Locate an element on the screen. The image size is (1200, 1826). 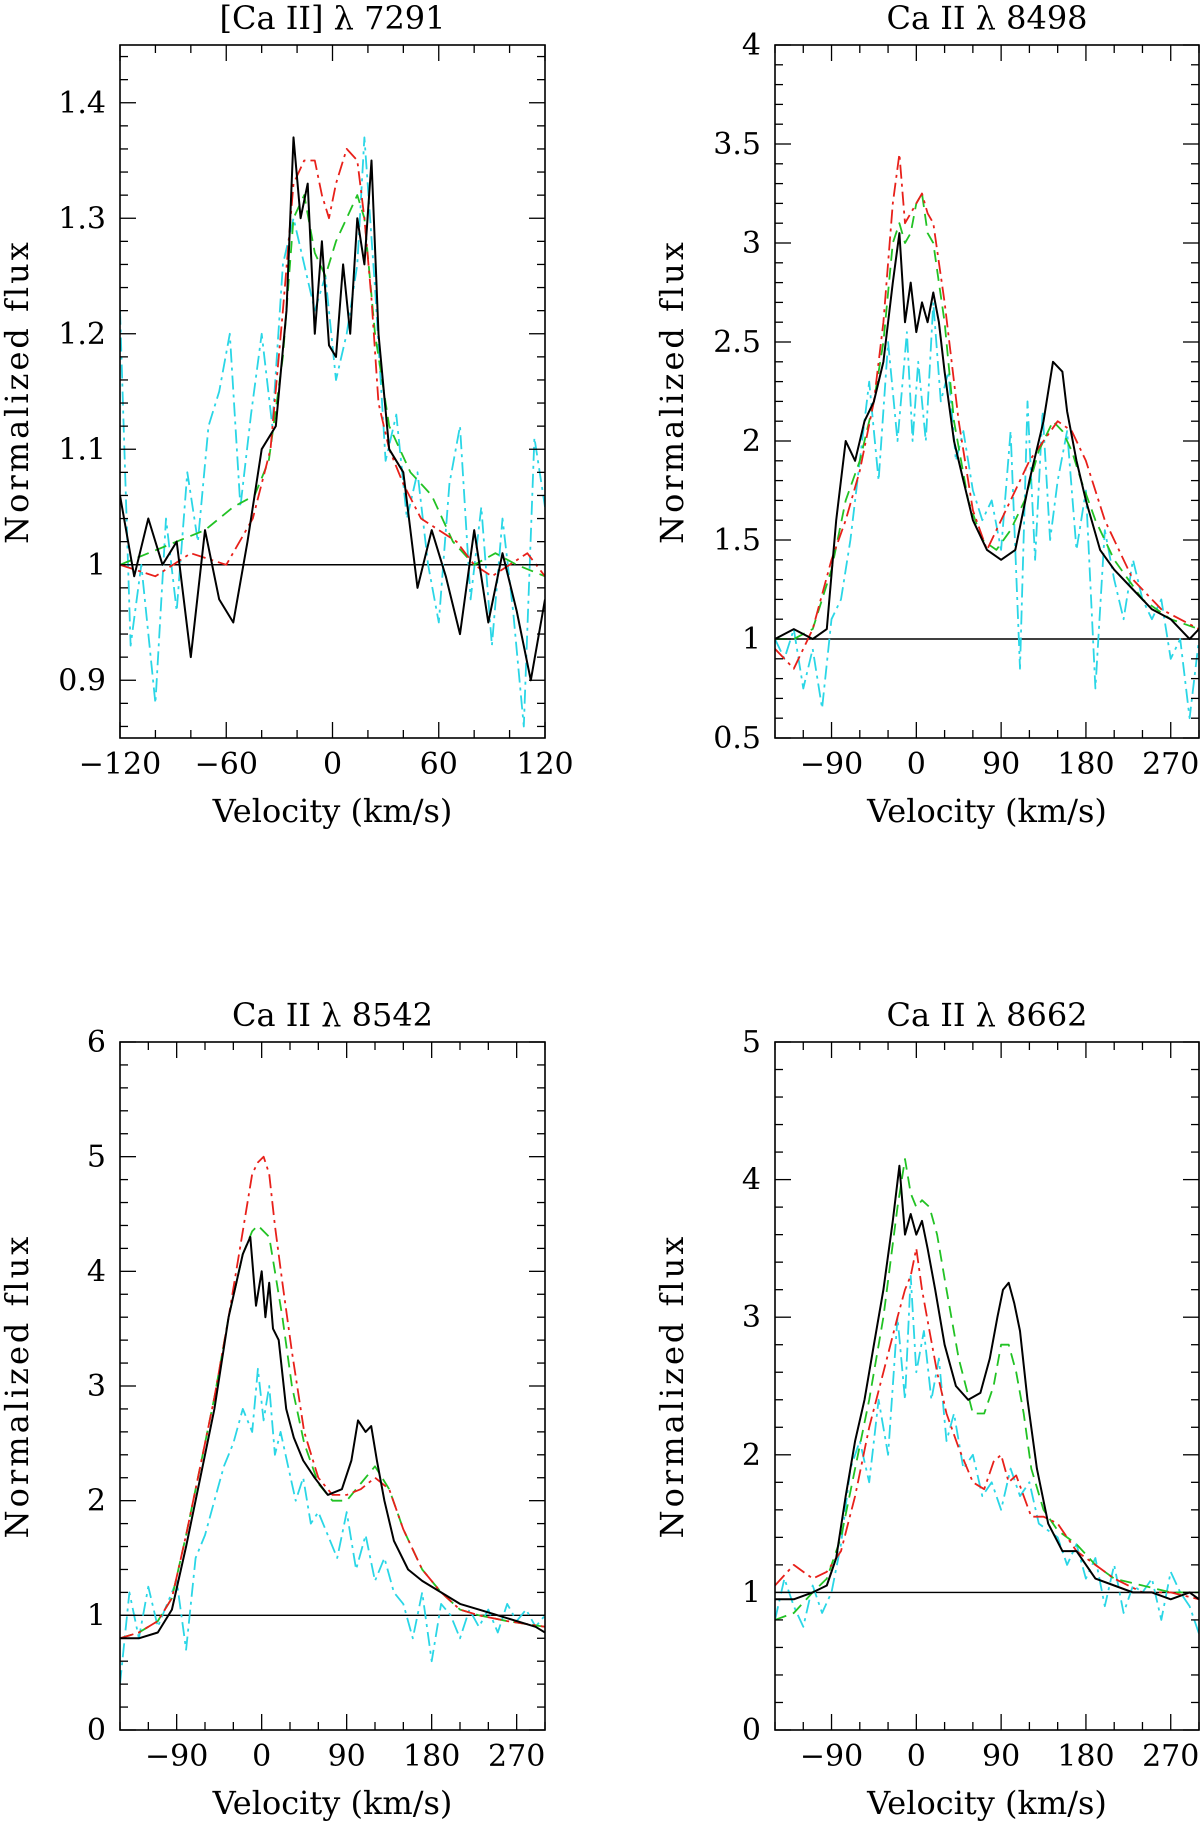
y-tick-label: 6 is located at coordinates (96, 1042).